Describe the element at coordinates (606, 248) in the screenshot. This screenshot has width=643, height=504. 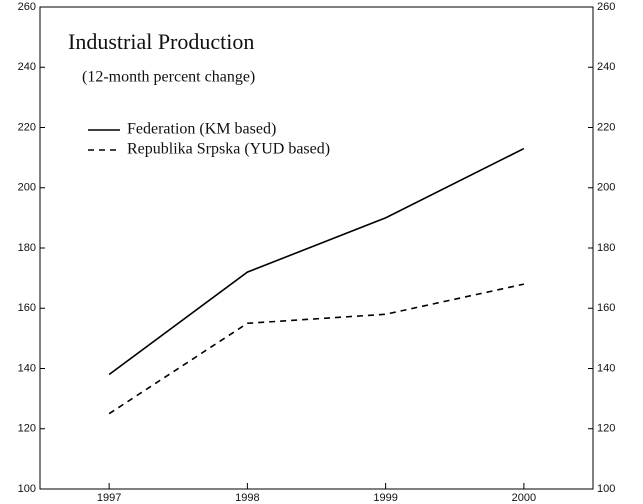
I see `y2-tick-label: 180` at that location.